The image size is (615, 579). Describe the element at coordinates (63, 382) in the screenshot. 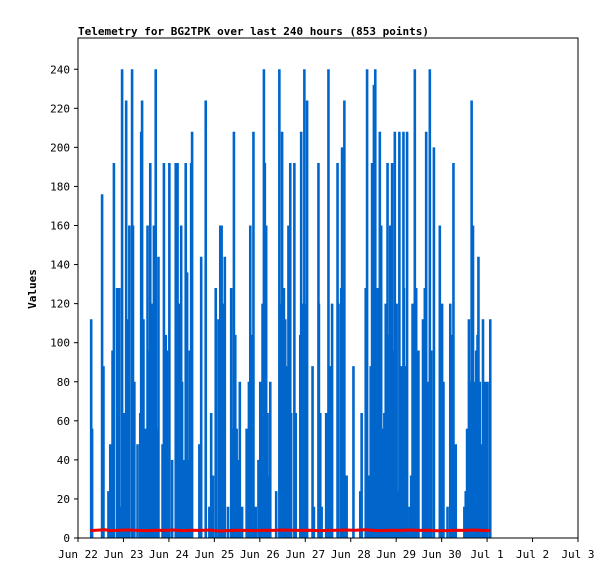

I see `y-tick-label: 80` at that location.